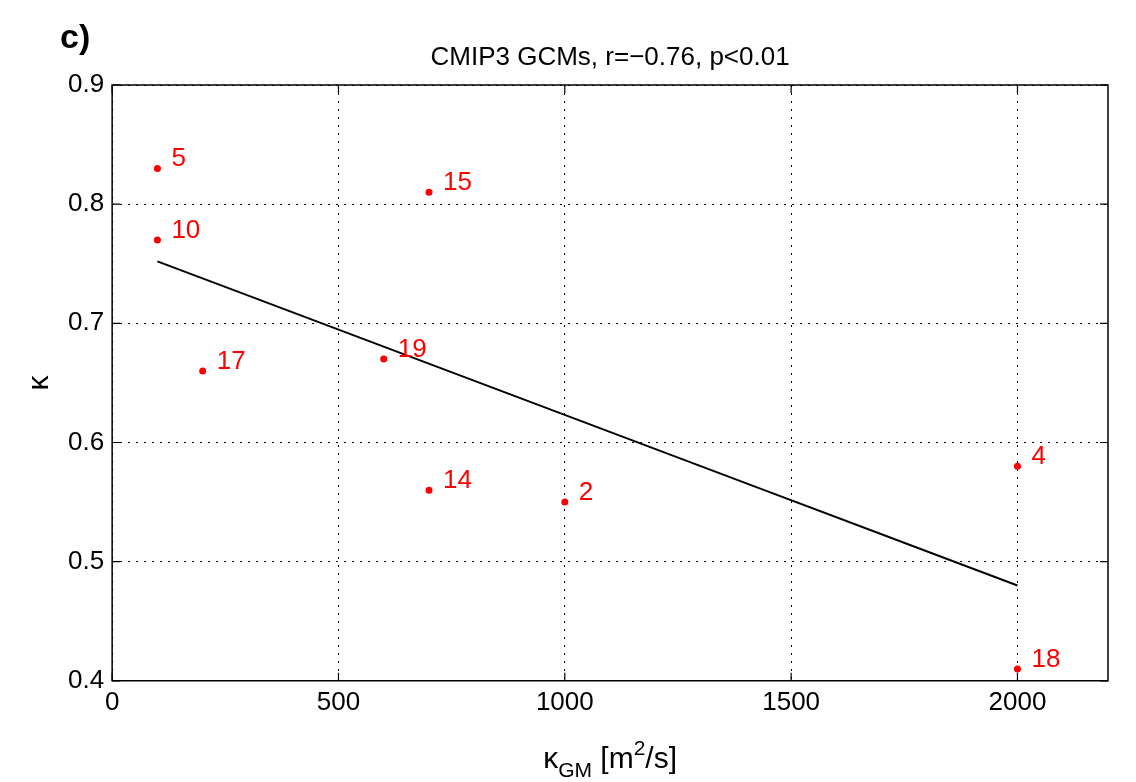 The image size is (1136, 782). What do you see at coordinates (610, 56) in the screenshot?
I see `chart-title: CMIP3 GCMs, r=−0.76, p<0.01` at bounding box center [610, 56].